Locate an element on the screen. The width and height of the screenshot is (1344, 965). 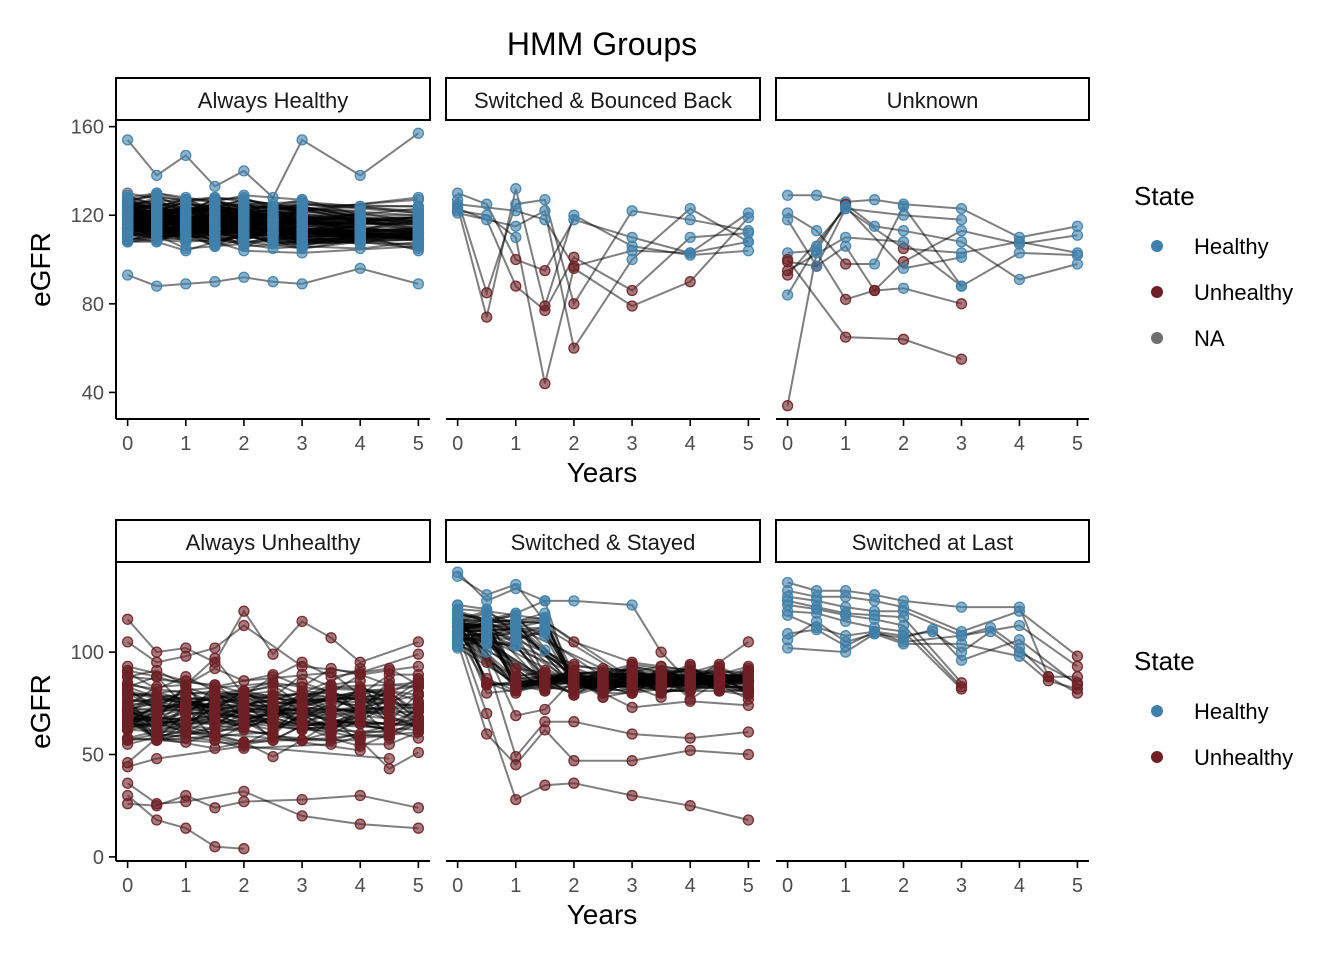
legend: State Healthy Unhealthy is located at coordinates (1213, 708).